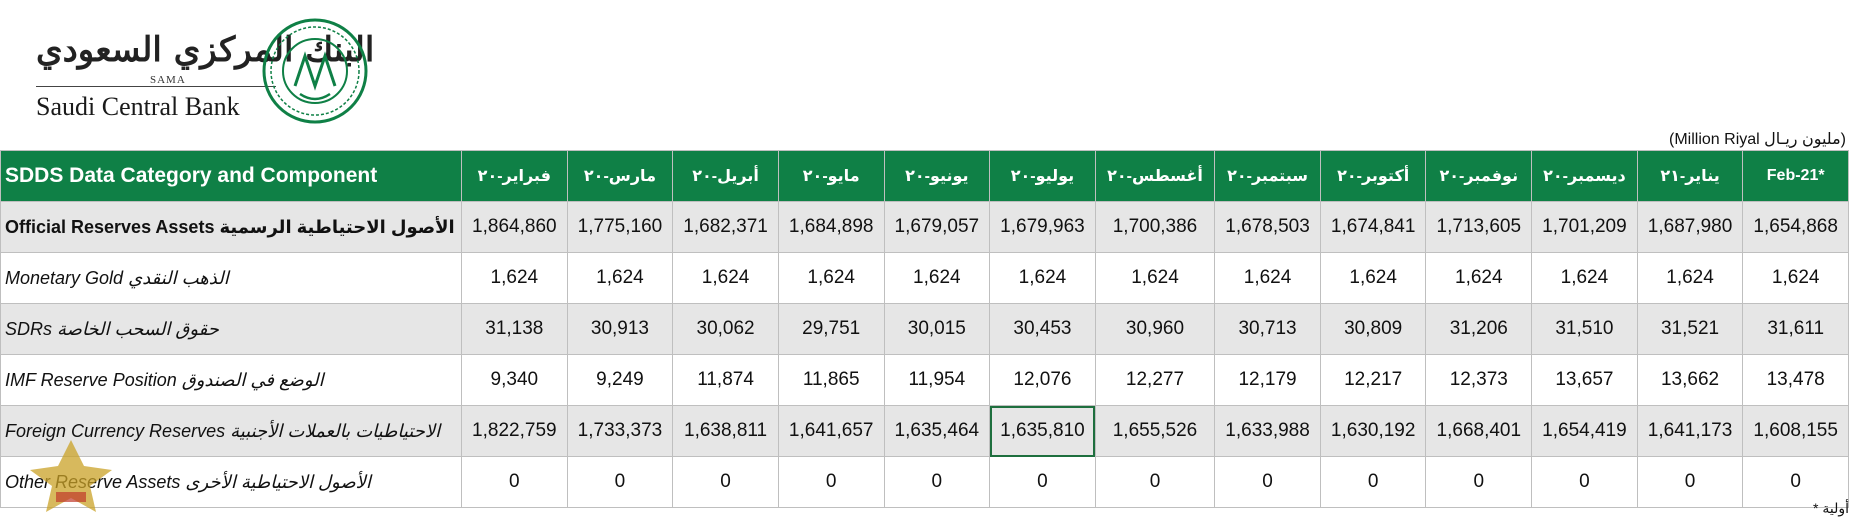 Image resolution: width=1871 pixels, height=517 pixels. I want to click on table-cell: 1,654,419, so click(1584, 431).